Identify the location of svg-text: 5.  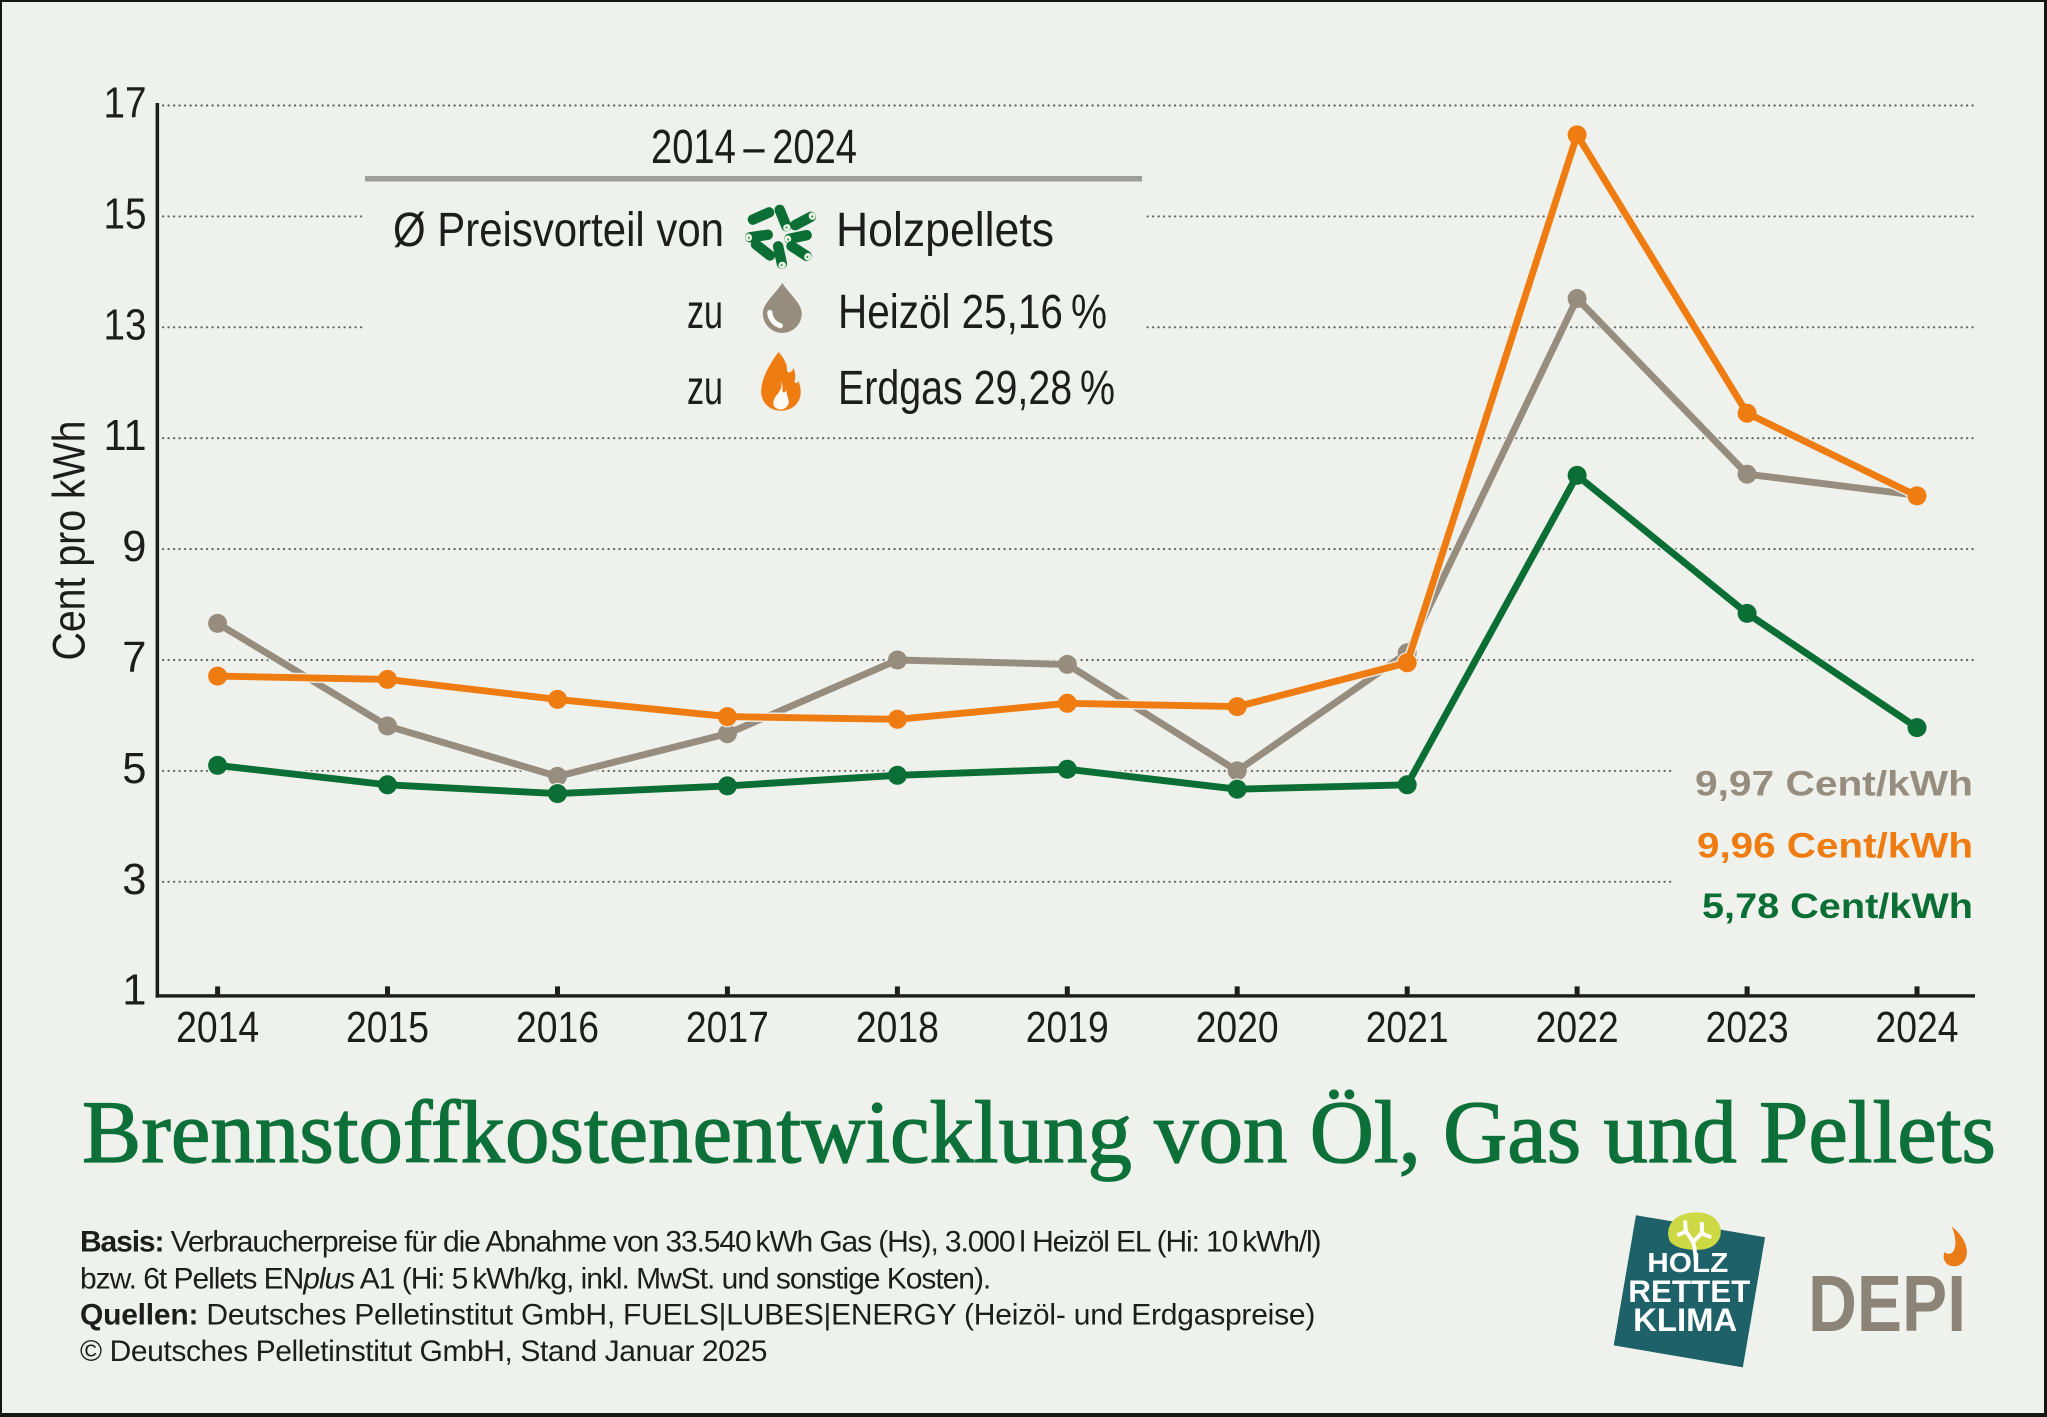
(134, 769).